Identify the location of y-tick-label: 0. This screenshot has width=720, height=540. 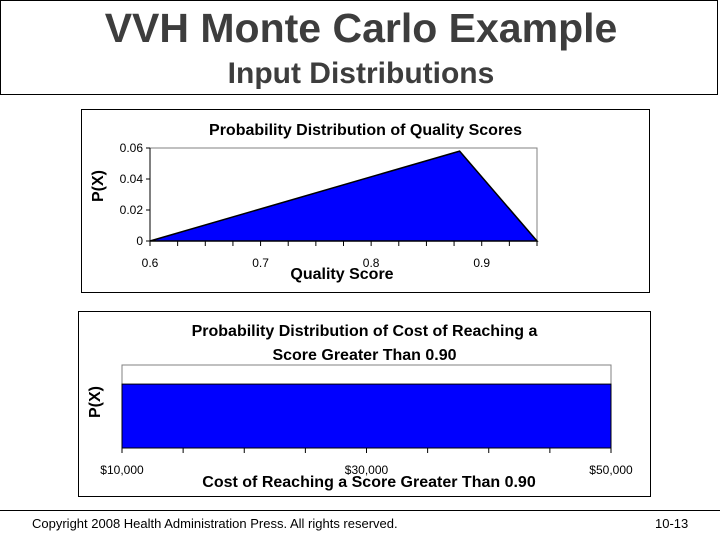
(139, 241).